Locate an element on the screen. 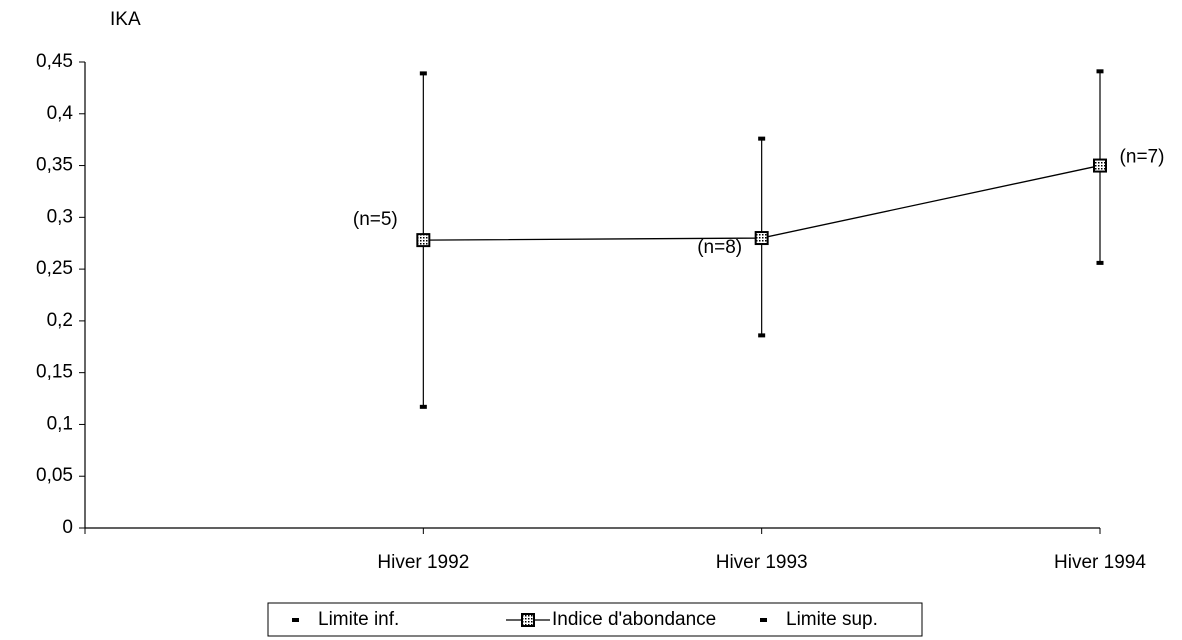 This screenshot has height=640, width=1182. legend-box is located at coordinates (595, 619).